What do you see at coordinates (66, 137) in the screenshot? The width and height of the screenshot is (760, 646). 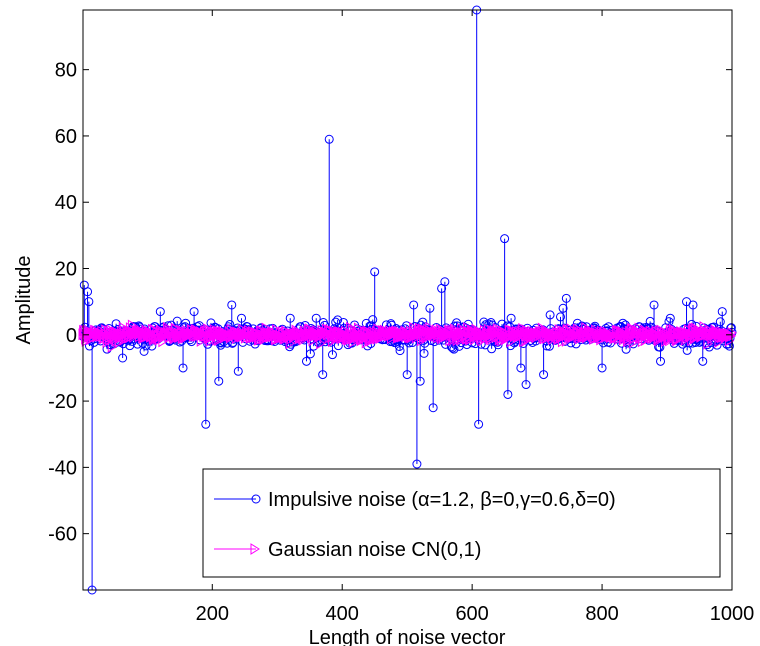 I see `y-tick-label: 60` at bounding box center [66, 137].